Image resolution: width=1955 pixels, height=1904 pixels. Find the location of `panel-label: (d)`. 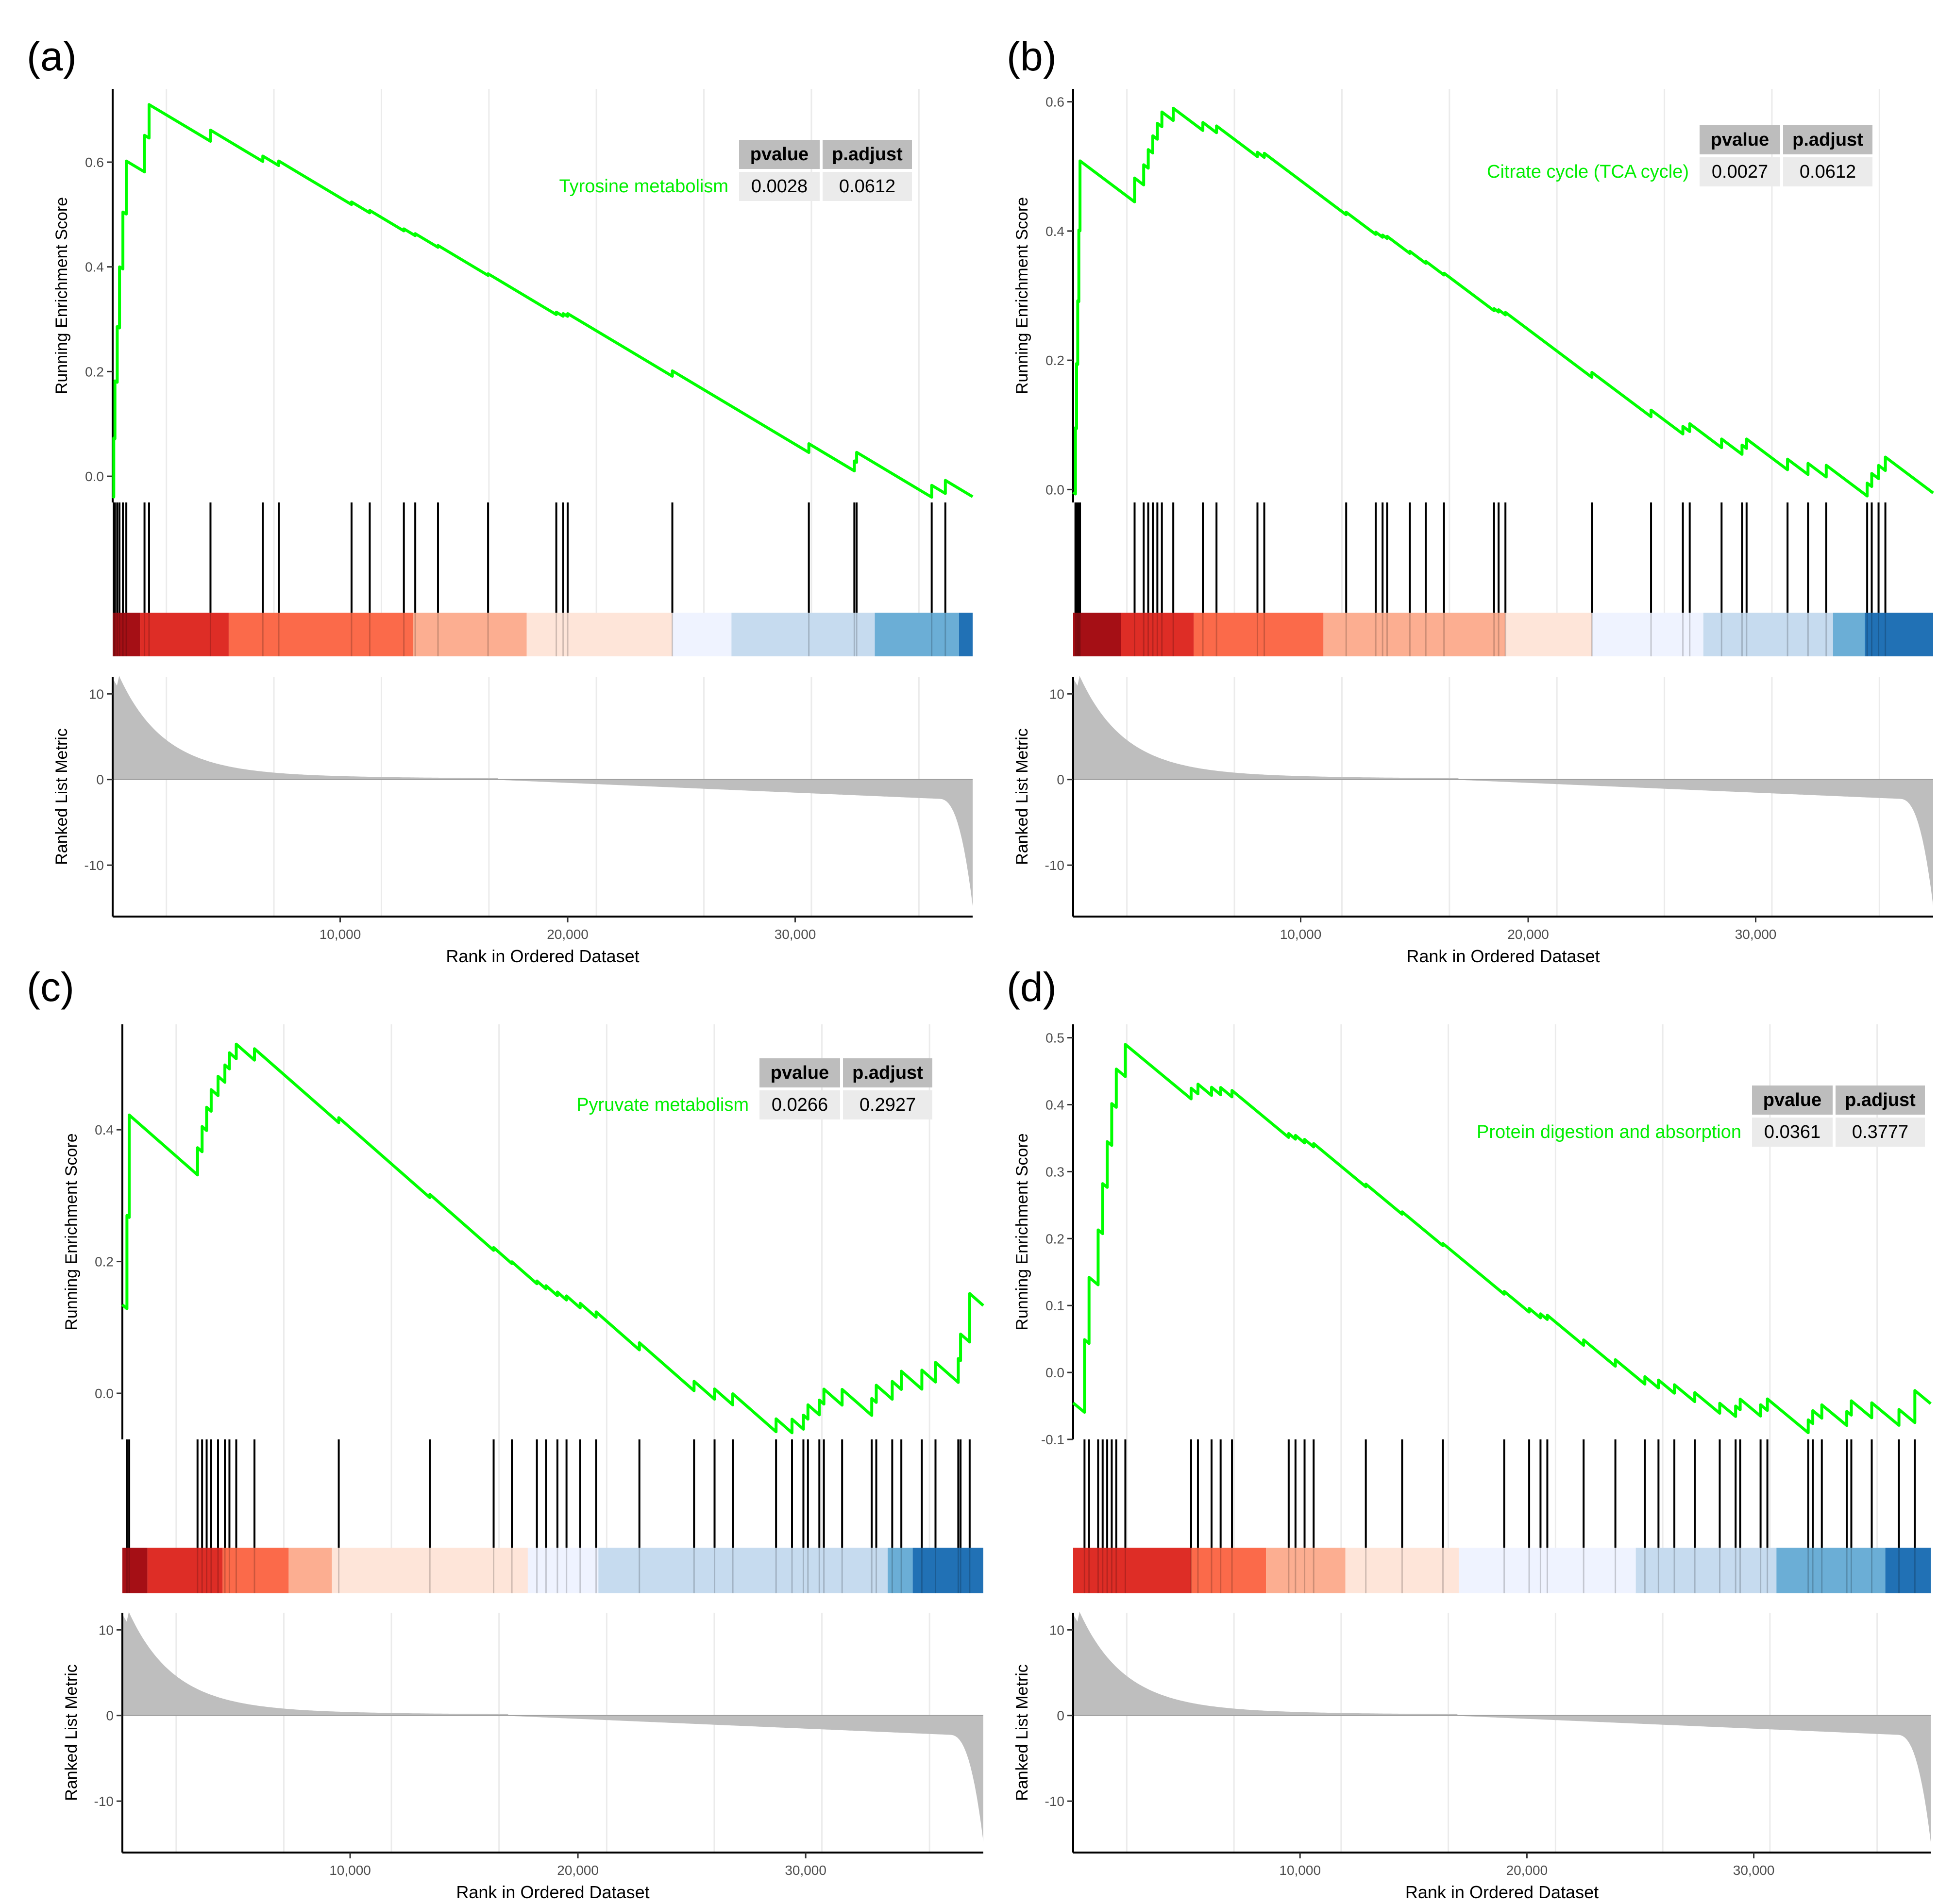

panel-label: (d) is located at coordinates (1032, 987).